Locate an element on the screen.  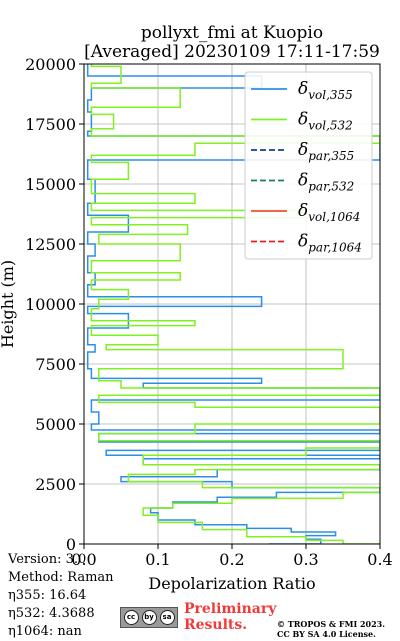
preliminary-line-2: Results. is located at coordinates (216, 625).